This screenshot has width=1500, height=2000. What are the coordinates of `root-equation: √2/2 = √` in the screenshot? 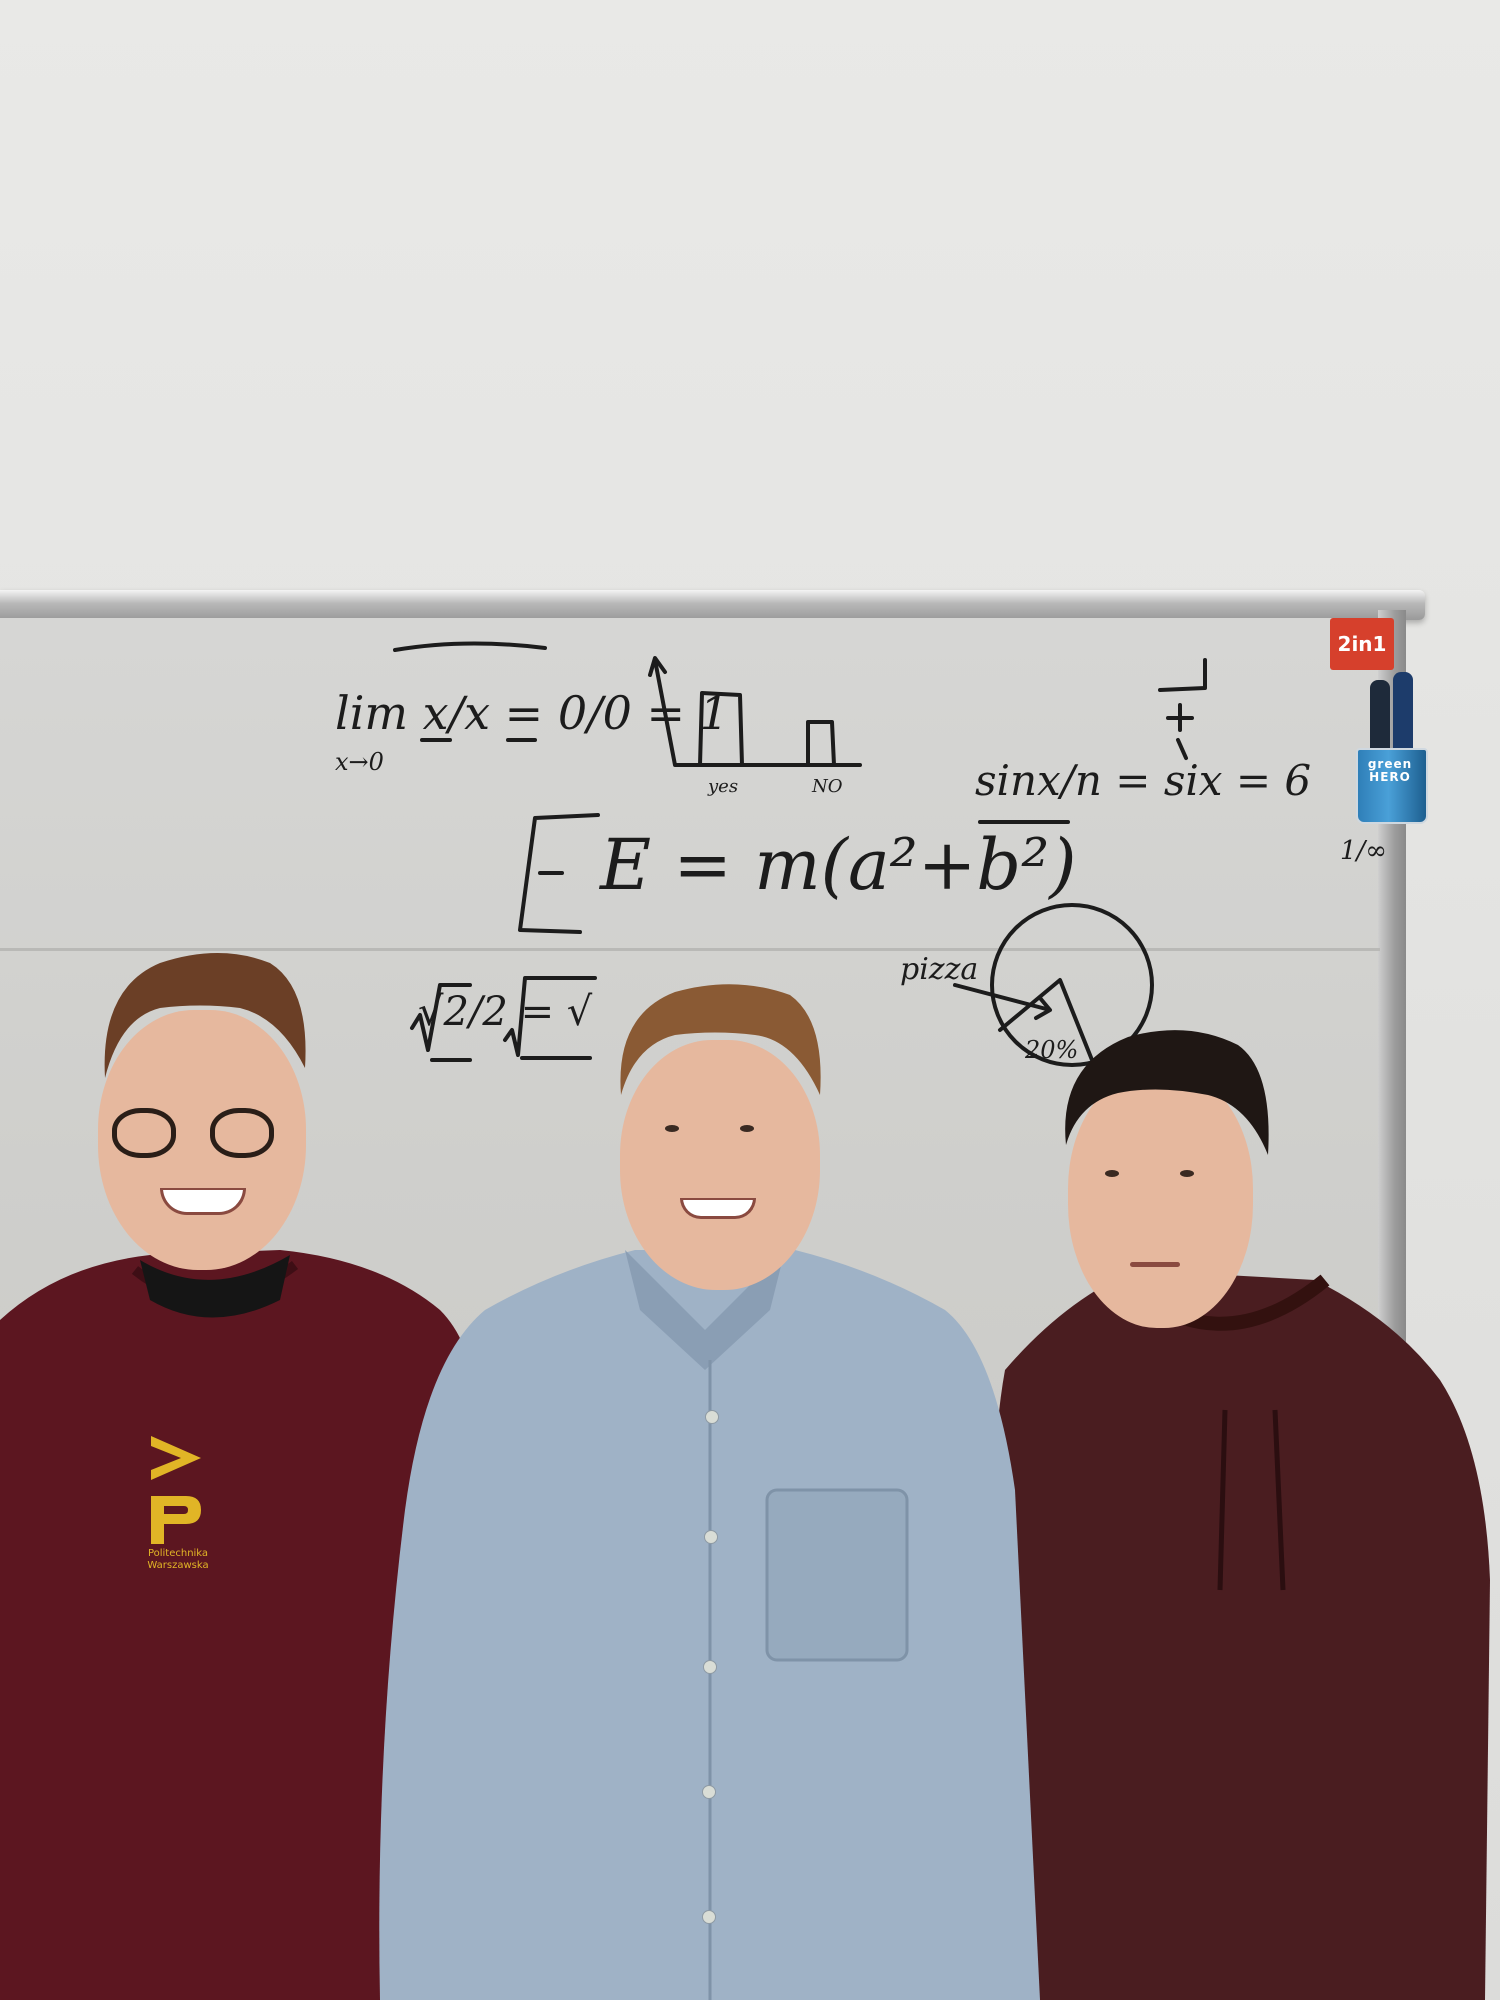 It's located at (505, 1012).